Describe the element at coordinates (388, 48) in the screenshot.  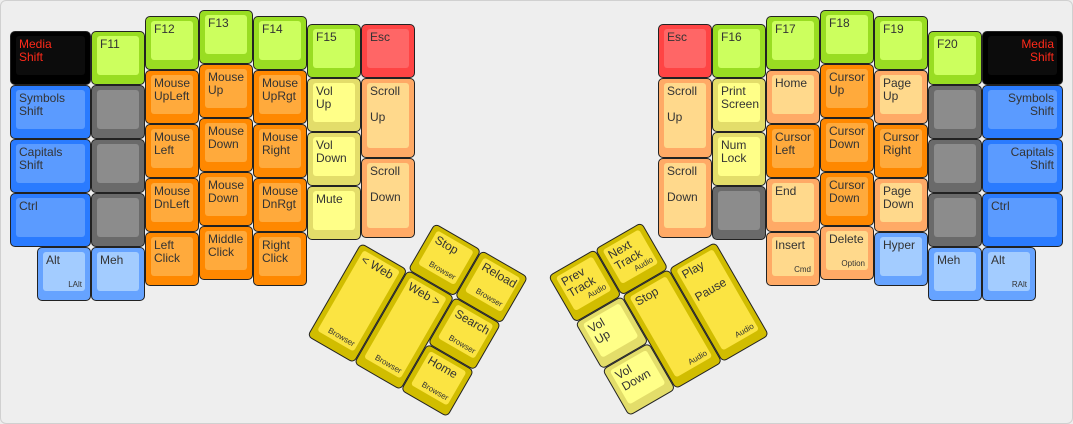
I see `keycap: Esc` at that location.